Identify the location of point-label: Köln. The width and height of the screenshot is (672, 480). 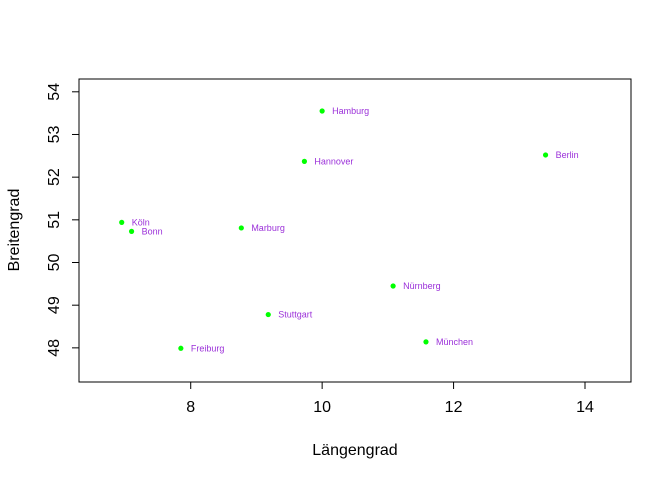
(141, 222).